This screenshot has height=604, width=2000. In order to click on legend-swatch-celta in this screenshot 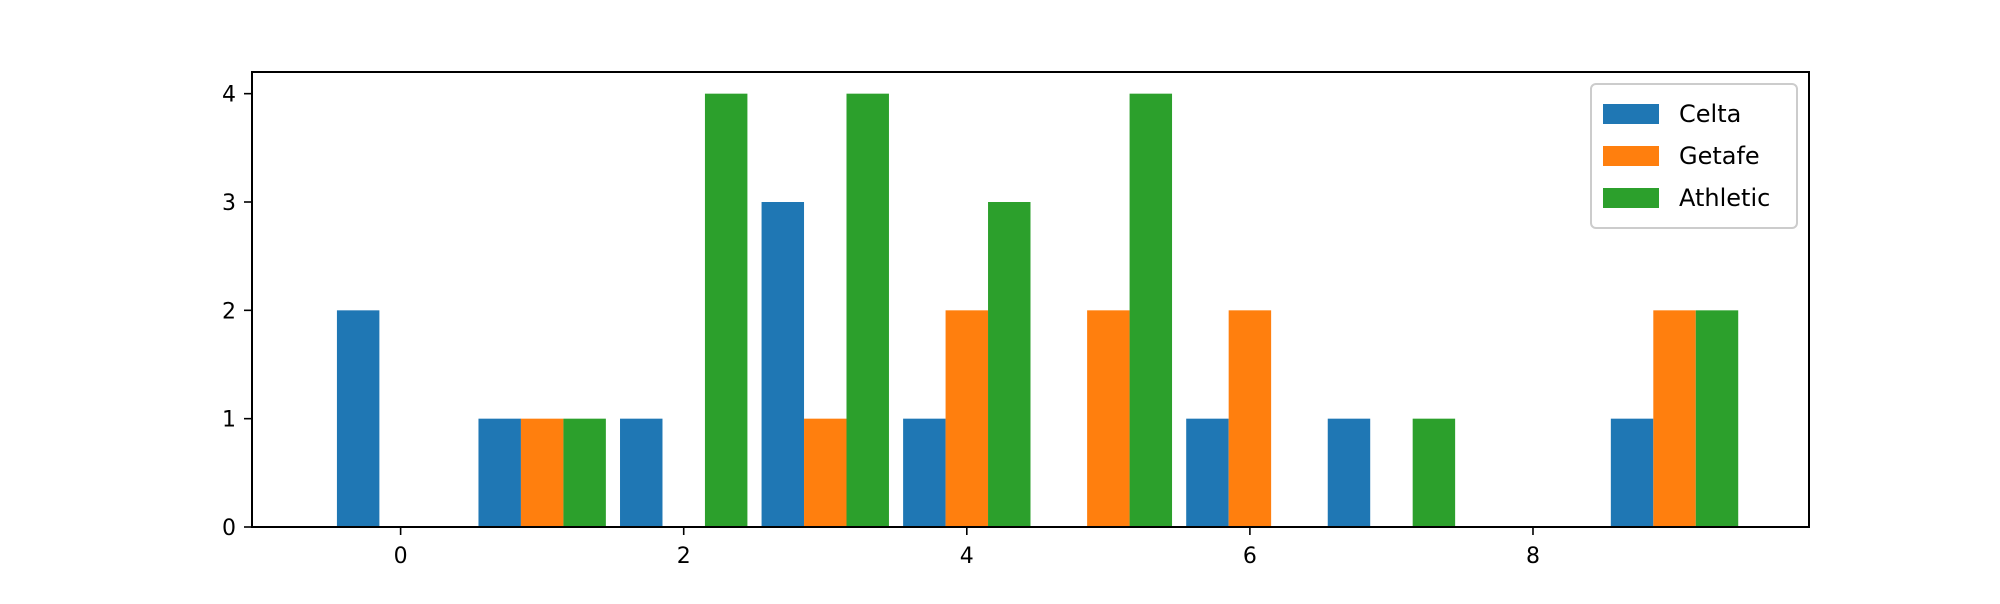, I will do `click(1631, 114)`.